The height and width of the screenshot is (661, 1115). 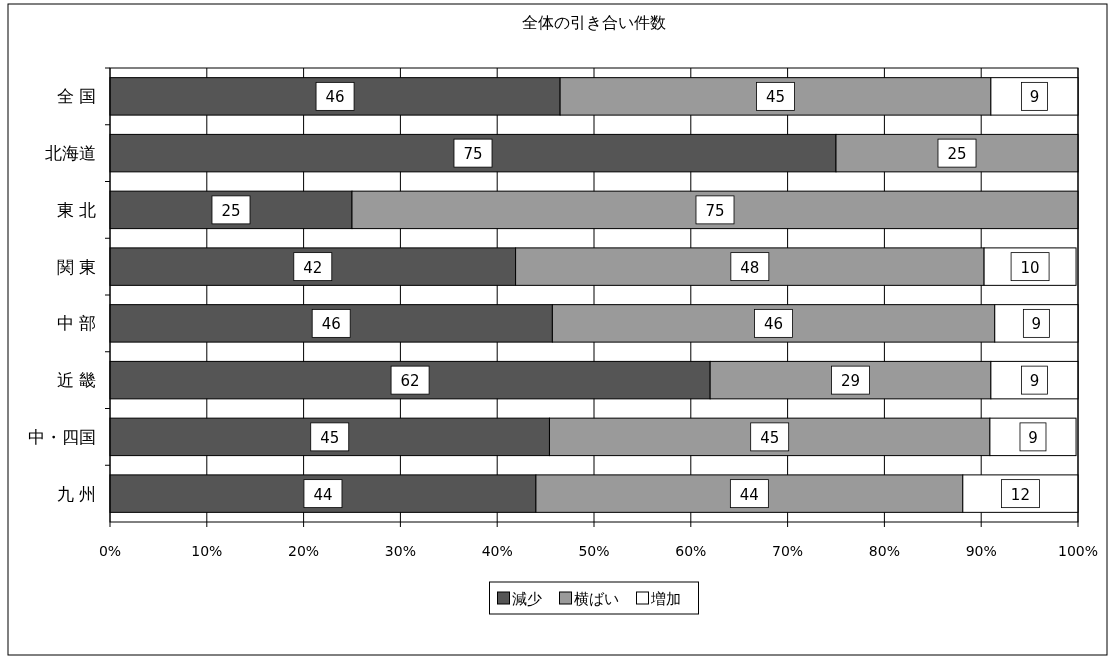 What do you see at coordinates (76, 209) in the screenshot?
I see `y-tick-label: 東 北` at bounding box center [76, 209].